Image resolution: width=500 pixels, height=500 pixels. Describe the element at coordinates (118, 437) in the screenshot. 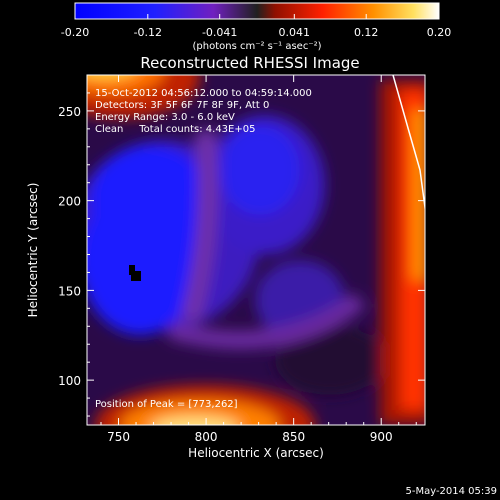

I see `x-tick-label: 750` at that location.